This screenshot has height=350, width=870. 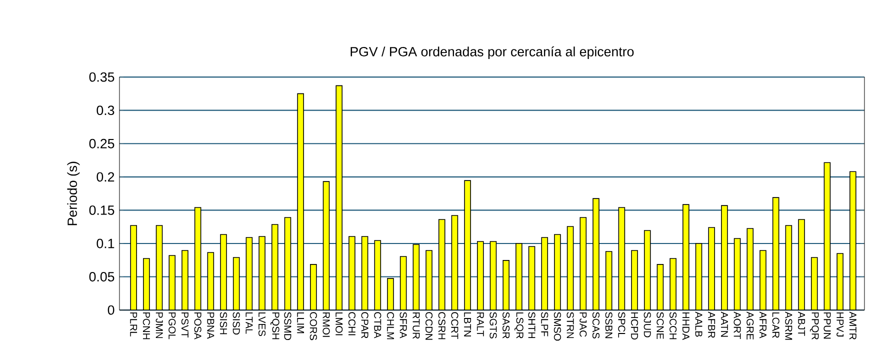 What do you see at coordinates (224, 323) in the screenshot?
I see `x-tick-label: SISH` at bounding box center [224, 323].